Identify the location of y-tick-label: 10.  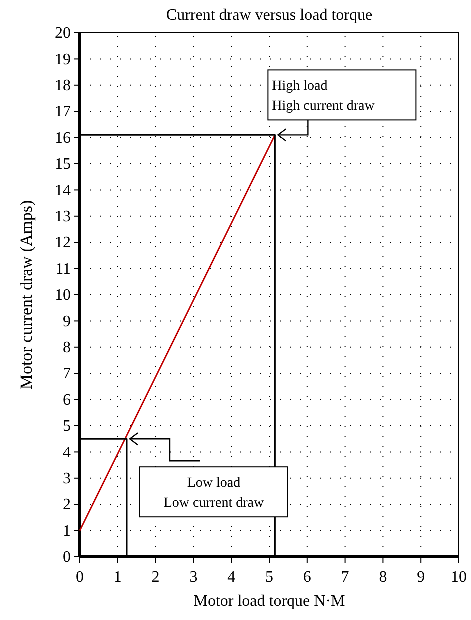
(63, 295).